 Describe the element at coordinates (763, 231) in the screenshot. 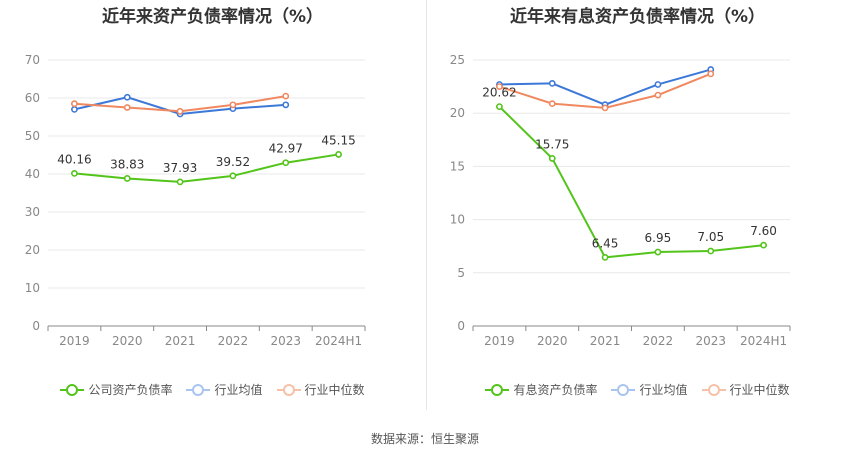

I see `data-label: 7.60` at that location.